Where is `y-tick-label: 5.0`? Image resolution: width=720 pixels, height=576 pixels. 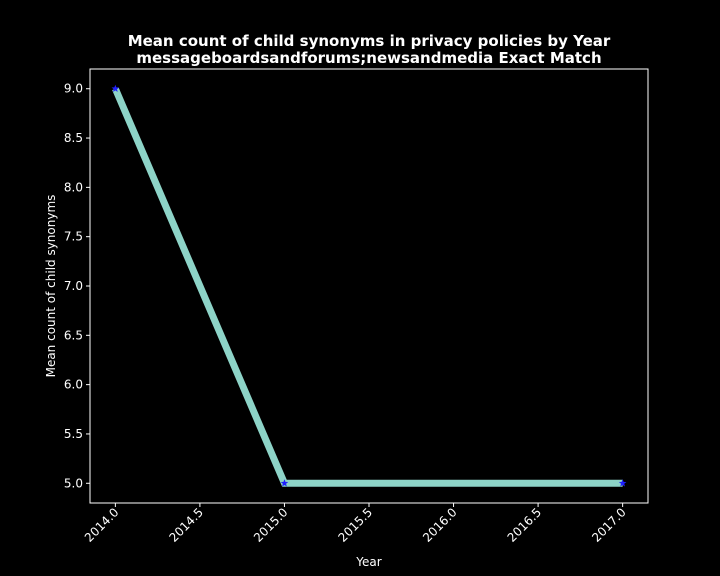 y-tick-label: 5.0 is located at coordinates (73, 483).